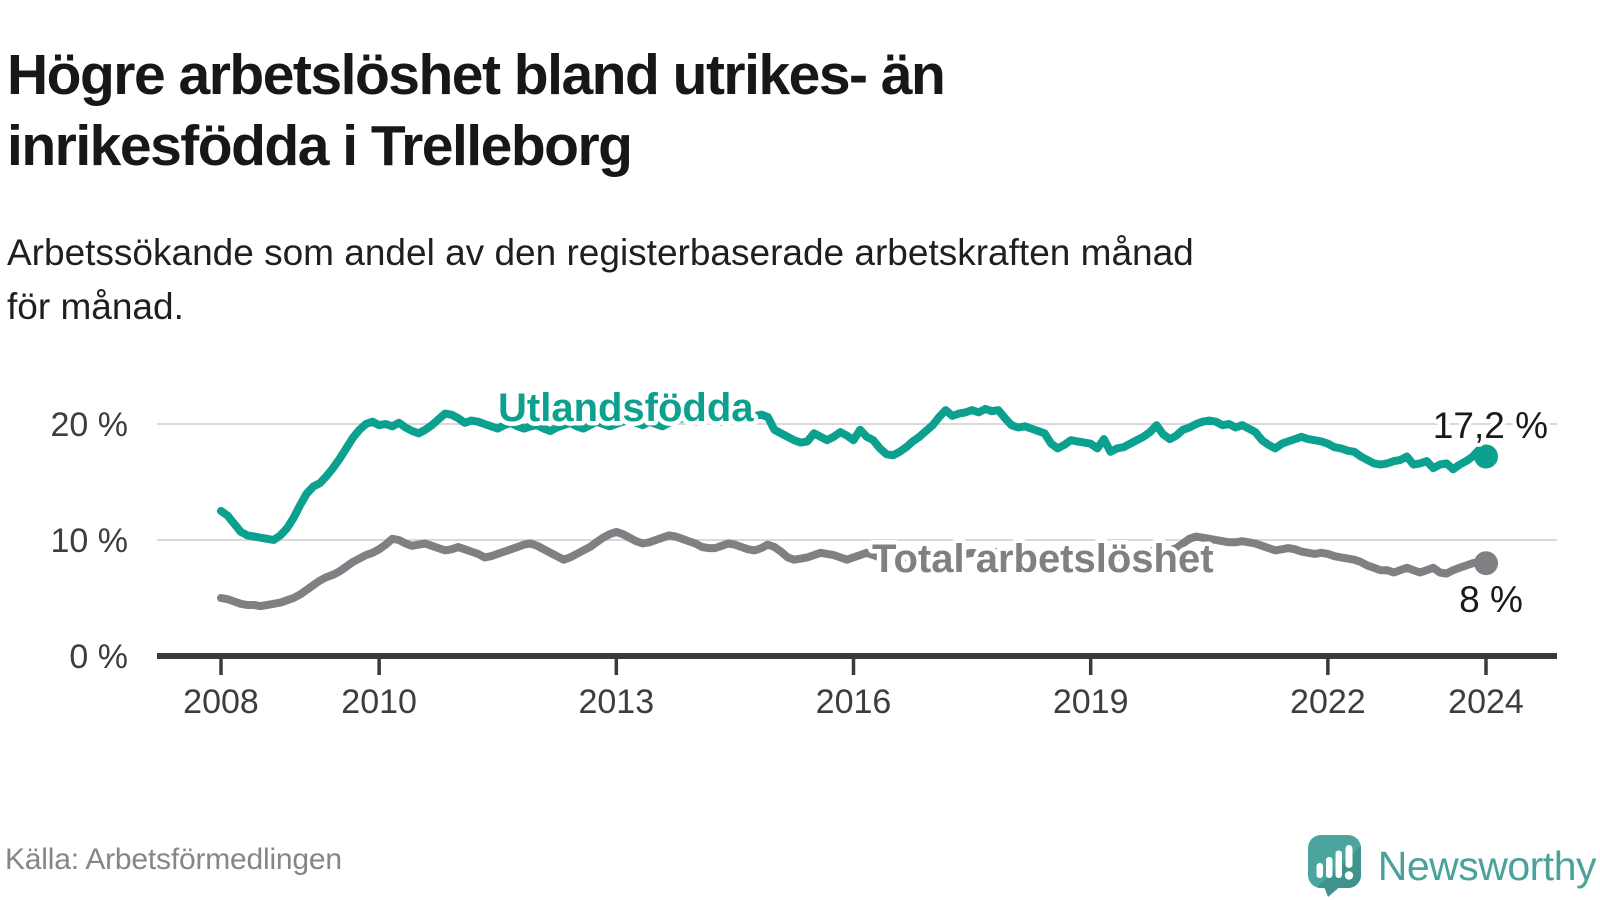  I want to click on x-tick-label-2016: 2016, so click(854, 702).